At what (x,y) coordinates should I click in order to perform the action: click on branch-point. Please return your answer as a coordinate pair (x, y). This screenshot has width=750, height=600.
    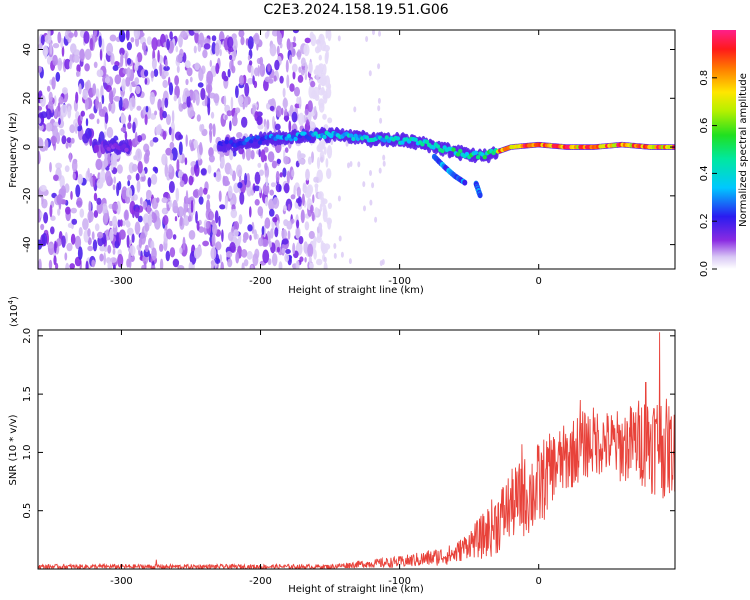
    Looking at the image, I should click on (480, 195).